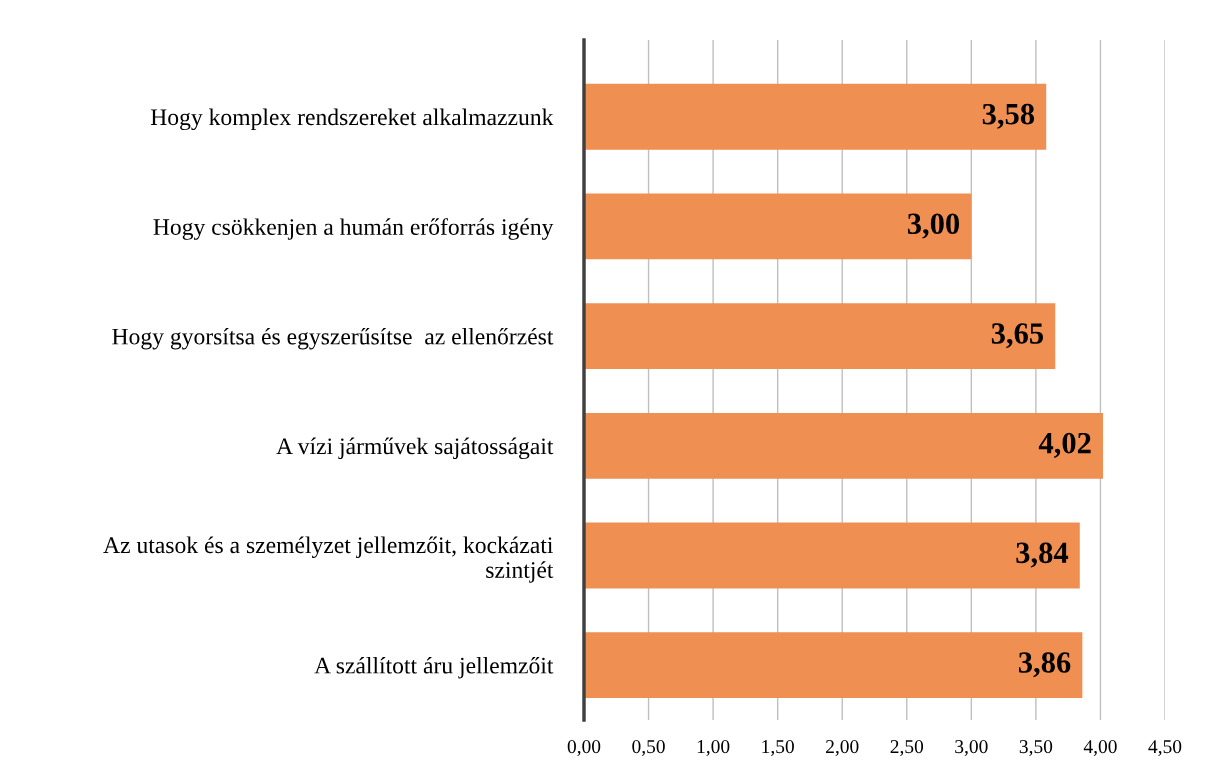  Describe the element at coordinates (328, 559) in the screenshot. I see `y-tick-label: Az utasok és a személyzet jellemzőit, kockázati szintjét` at that location.